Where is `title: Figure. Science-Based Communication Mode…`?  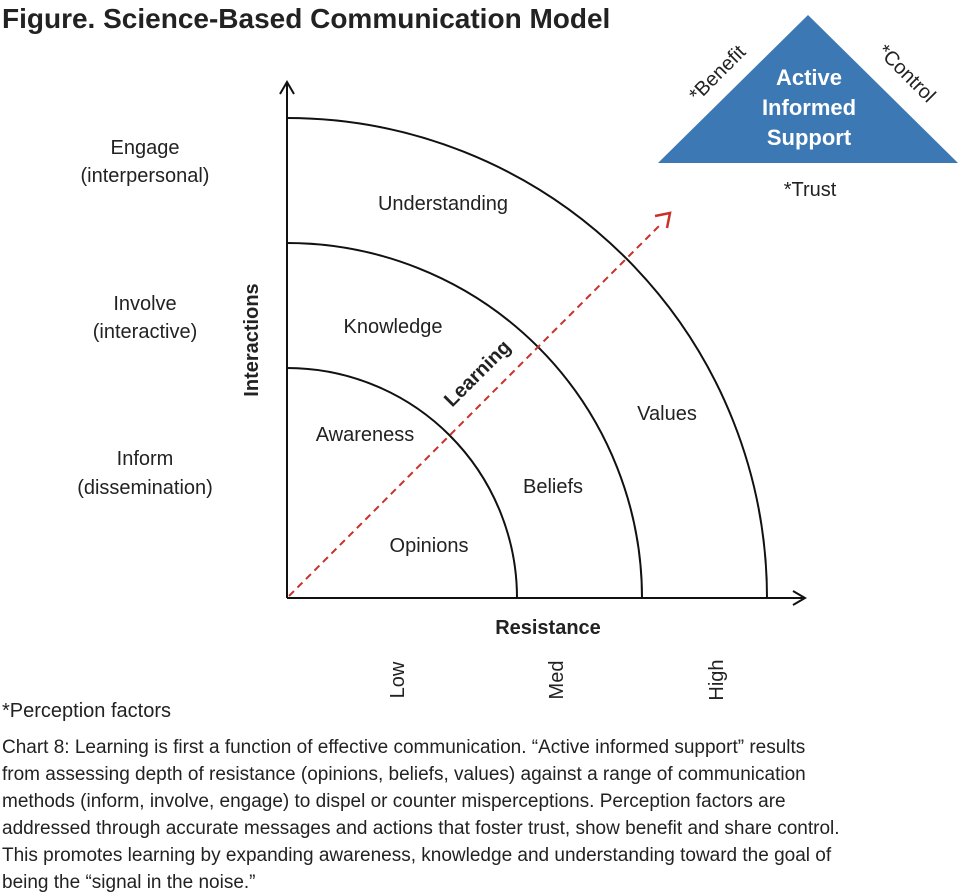 title: Figure. Science-Based Communication Mode… is located at coordinates (306, 18).